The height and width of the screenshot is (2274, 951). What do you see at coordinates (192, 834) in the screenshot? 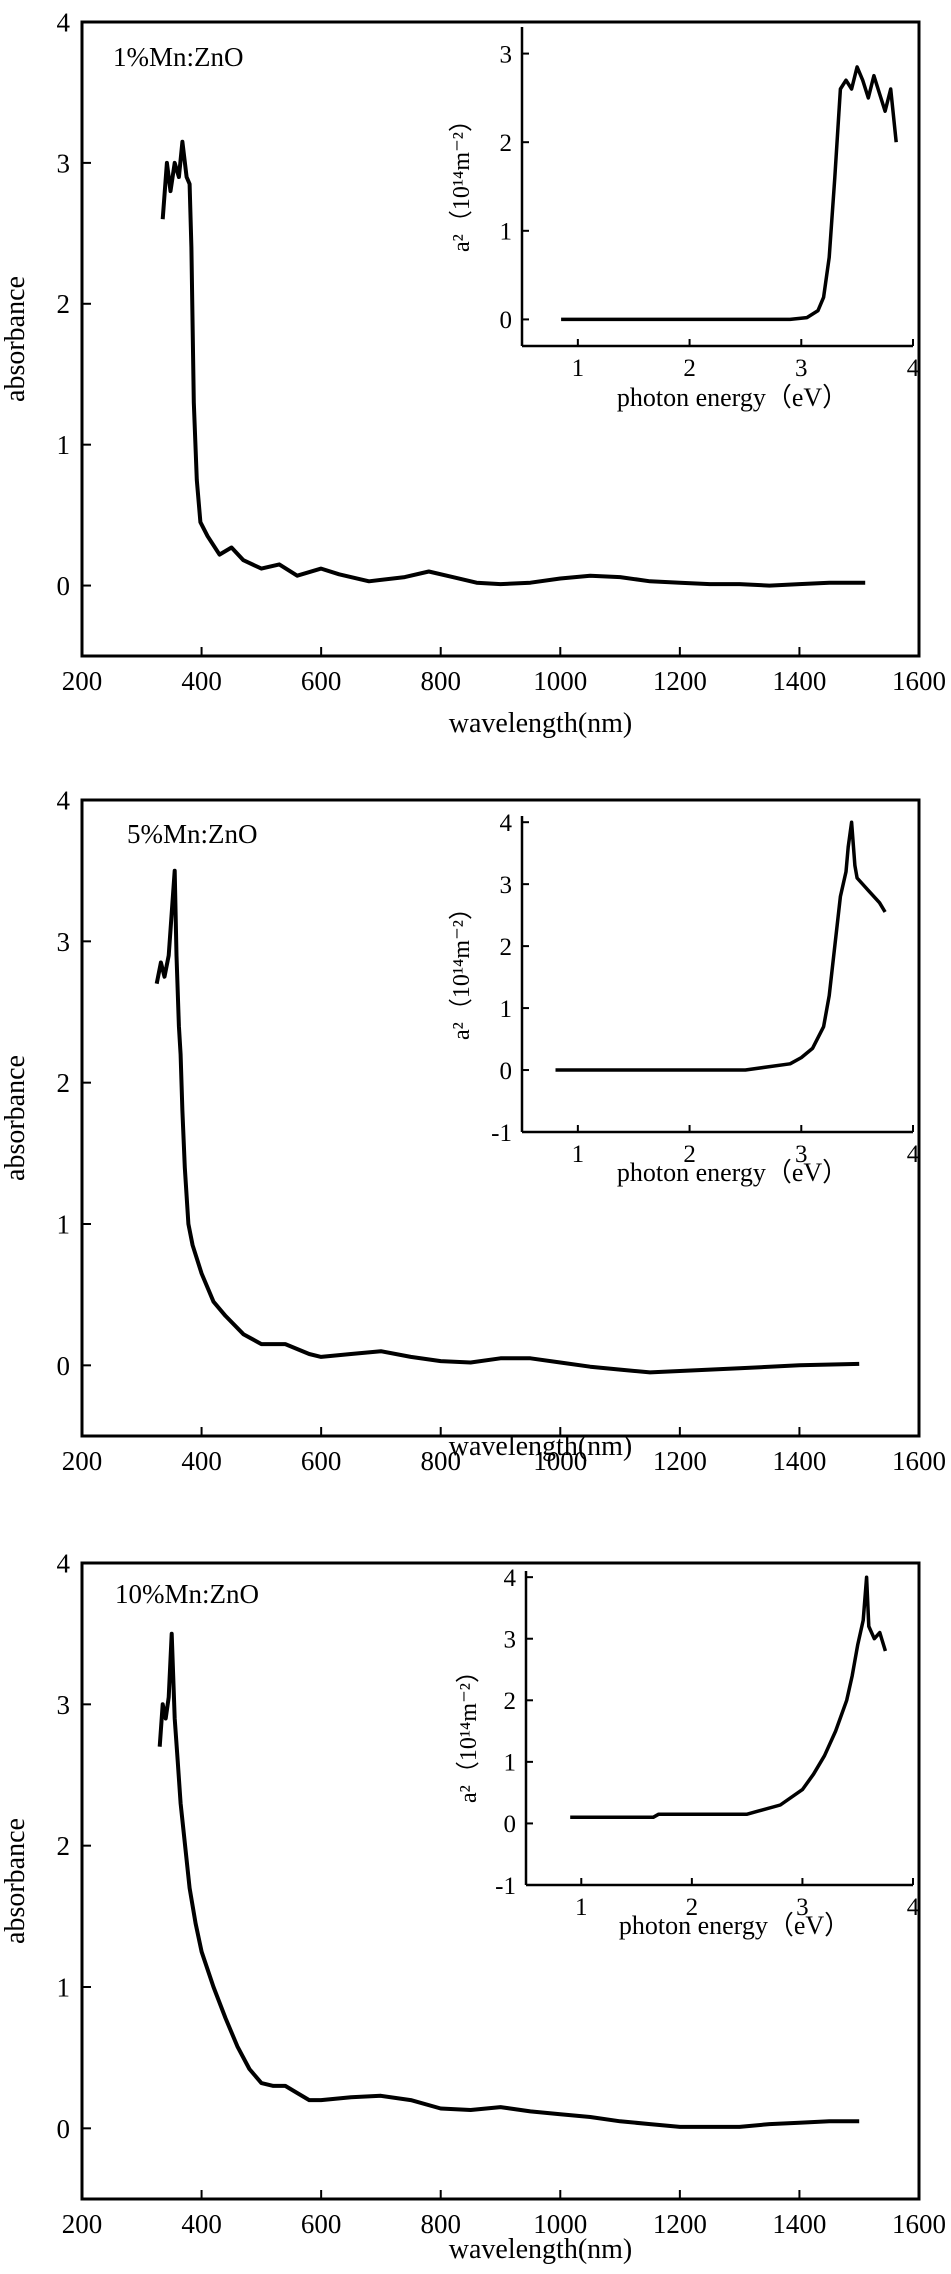
I see `sample-label: 5%Mn:ZnO` at bounding box center [192, 834].